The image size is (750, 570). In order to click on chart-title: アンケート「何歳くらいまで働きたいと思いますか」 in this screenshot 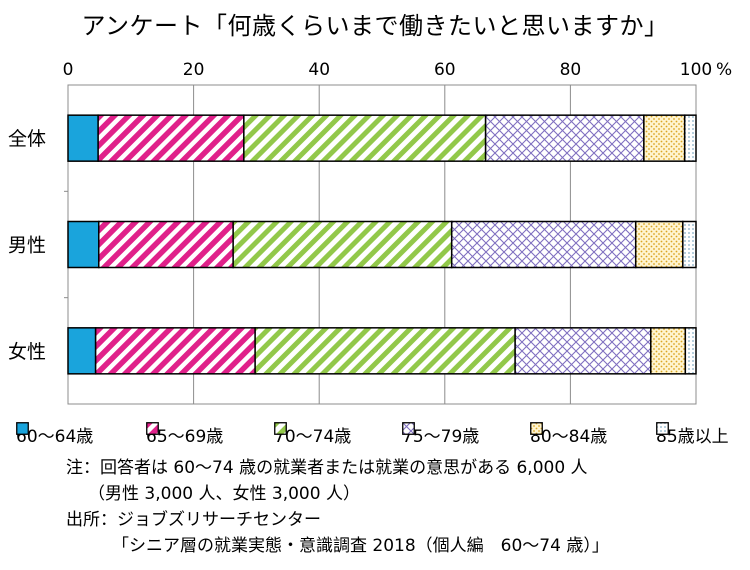, I will do `click(375, 26)`.